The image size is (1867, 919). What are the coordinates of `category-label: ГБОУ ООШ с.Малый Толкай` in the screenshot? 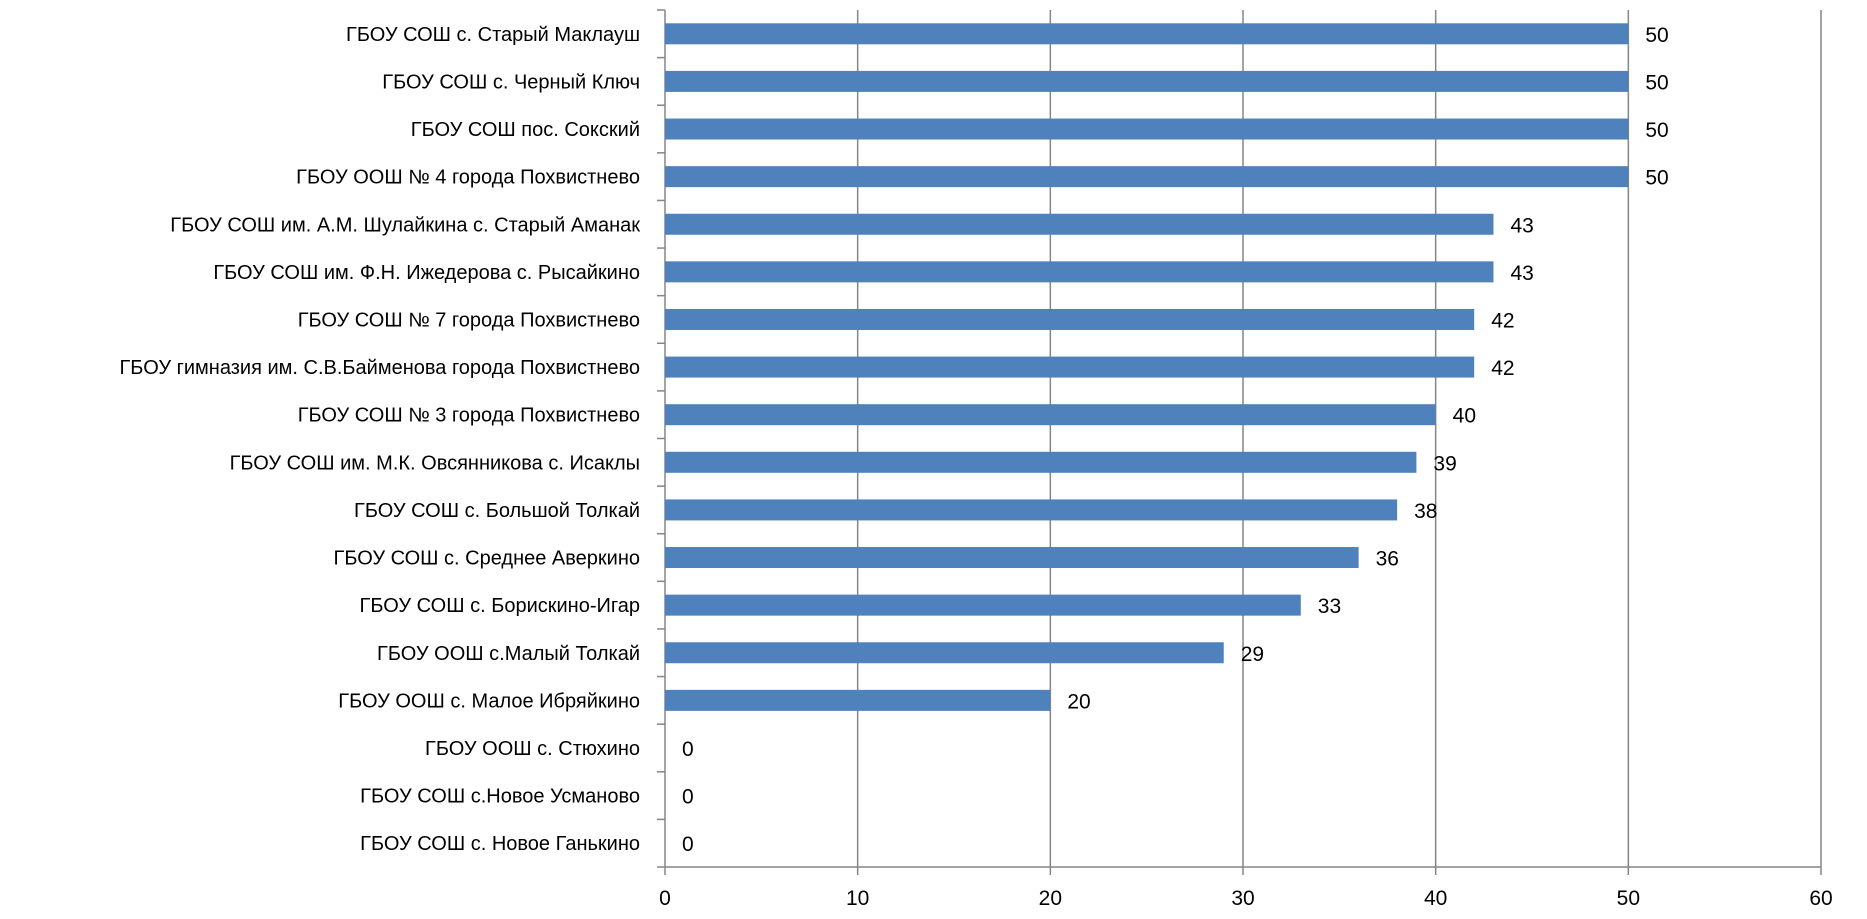 It's located at (508, 654).